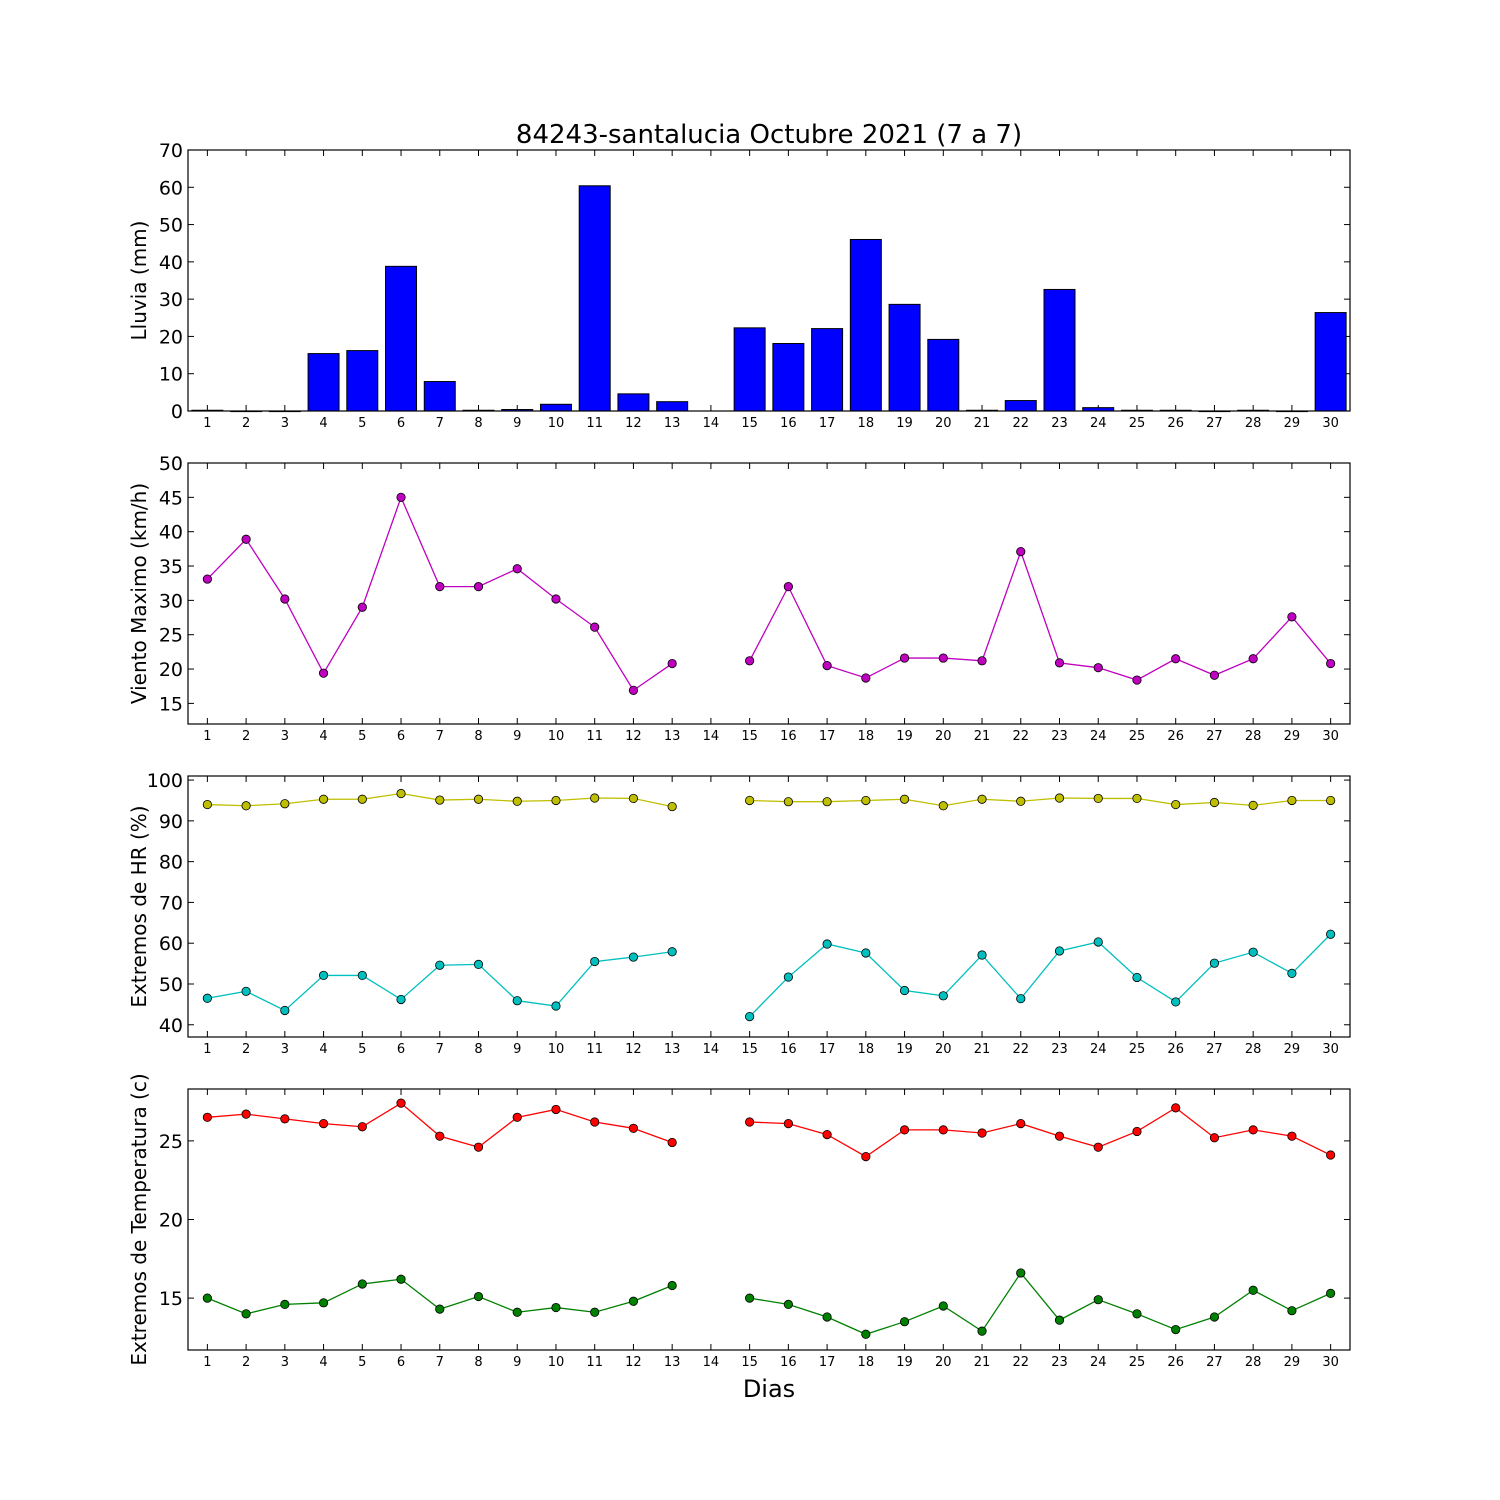  What do you see at coordinates (171, 822) in the screenshot?
I see `y-tick-label: 90` at bounding box center [171, 822].